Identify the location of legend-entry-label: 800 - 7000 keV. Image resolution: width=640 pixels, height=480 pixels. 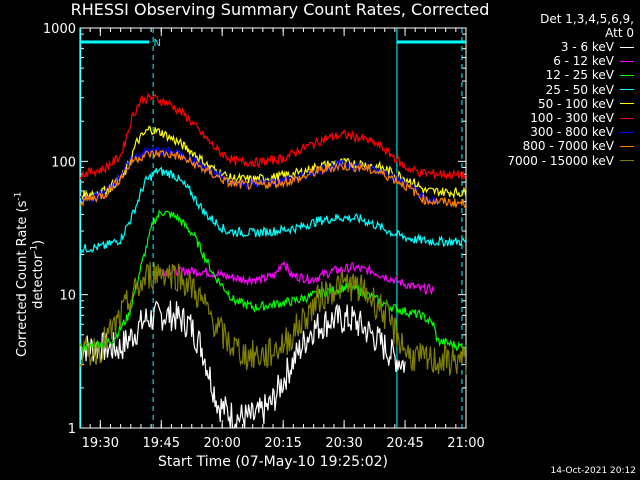
(568, 146).